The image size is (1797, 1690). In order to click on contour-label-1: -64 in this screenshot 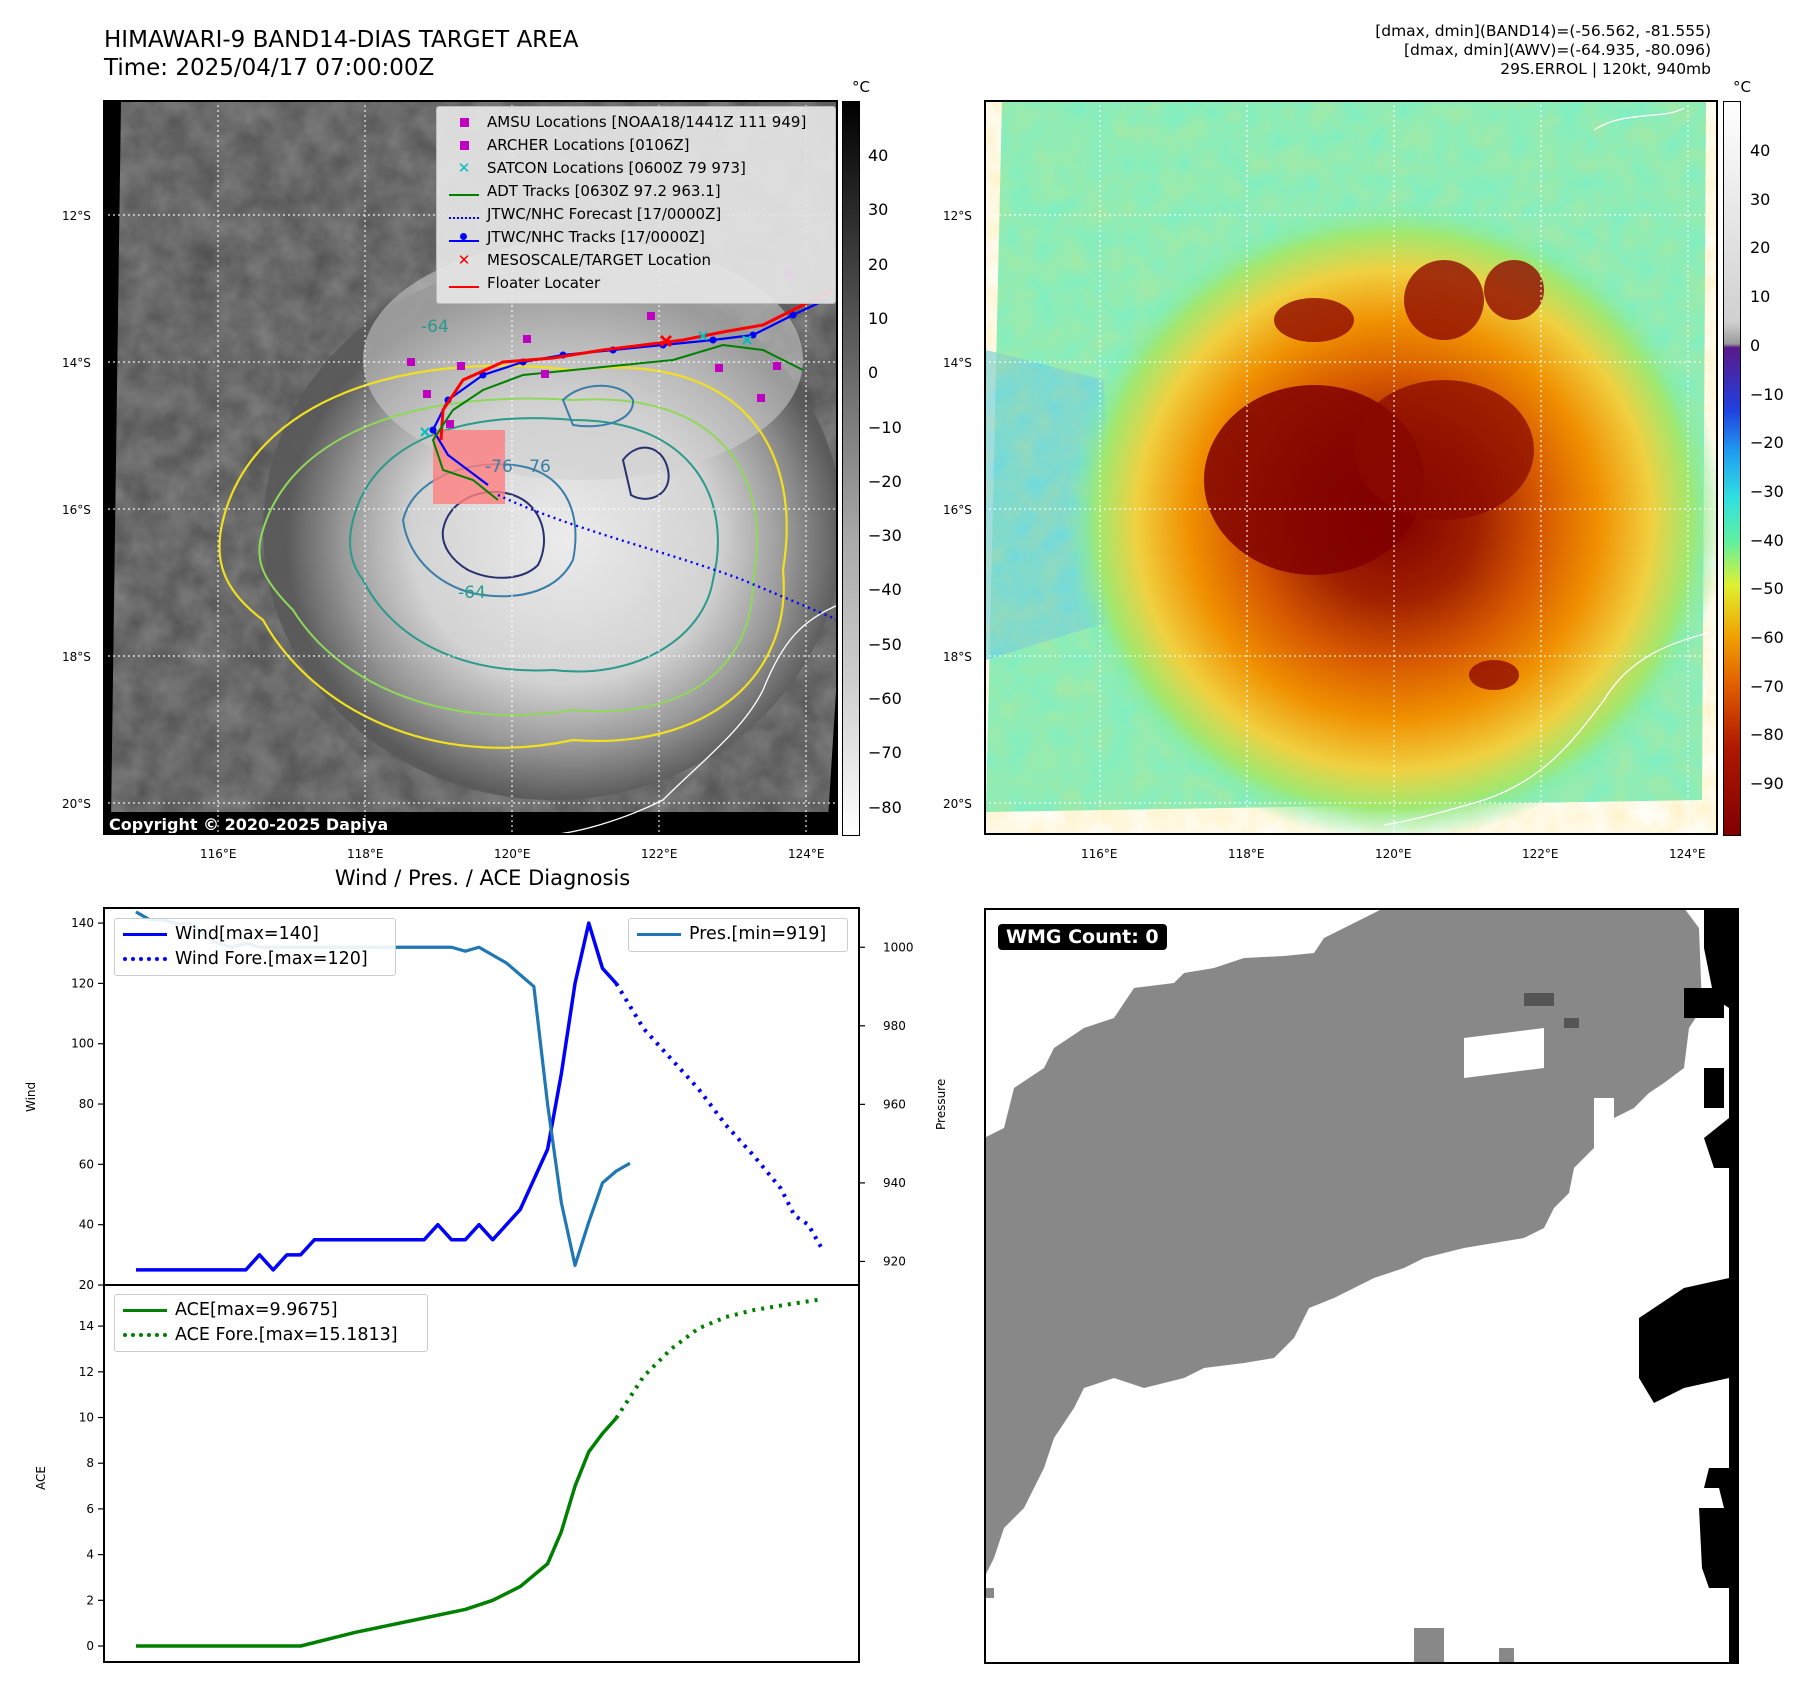, I will do `click(435, 327)`.